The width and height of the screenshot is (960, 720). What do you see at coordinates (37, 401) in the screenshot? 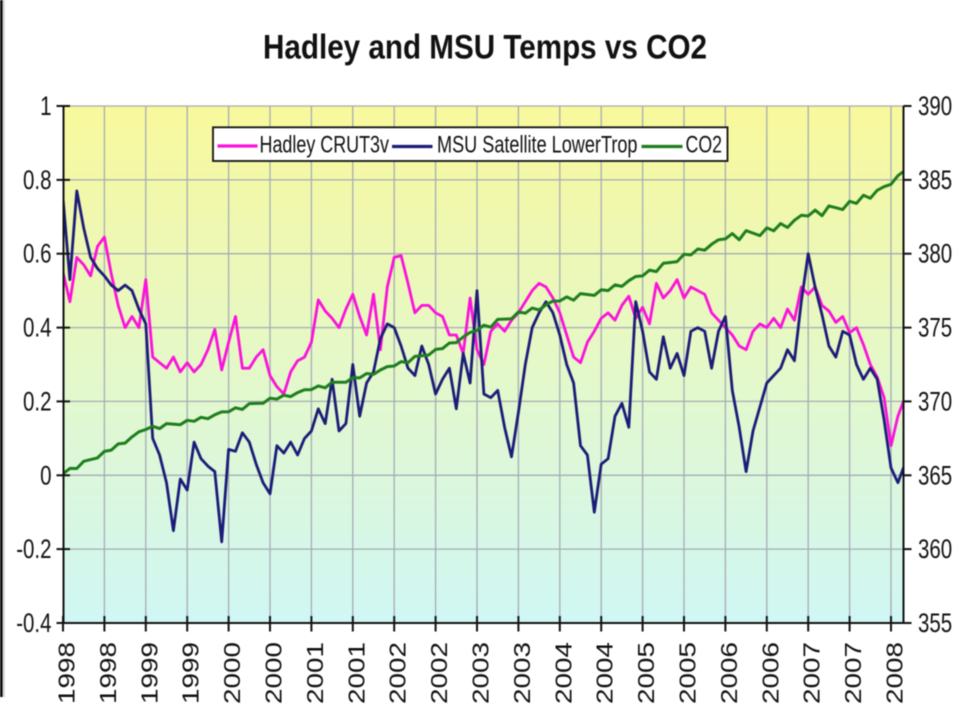
I see `svg-text: 0.2` at bounding box center [37, 401].